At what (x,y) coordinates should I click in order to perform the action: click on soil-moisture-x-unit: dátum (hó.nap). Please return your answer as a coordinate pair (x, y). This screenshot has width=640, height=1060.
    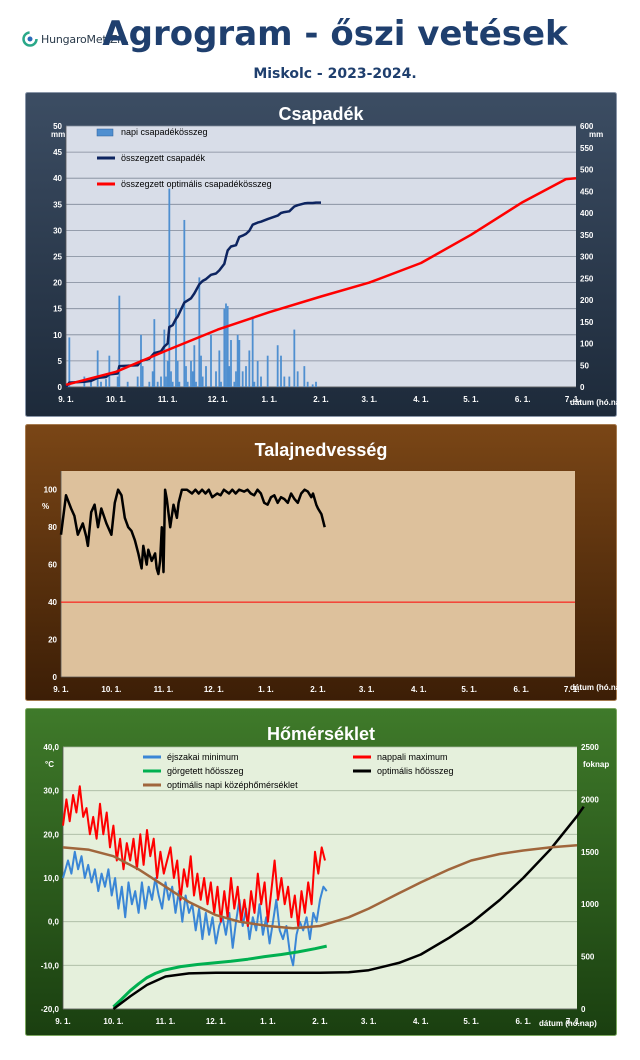
    Looking at the image, I should click on (593, 687).